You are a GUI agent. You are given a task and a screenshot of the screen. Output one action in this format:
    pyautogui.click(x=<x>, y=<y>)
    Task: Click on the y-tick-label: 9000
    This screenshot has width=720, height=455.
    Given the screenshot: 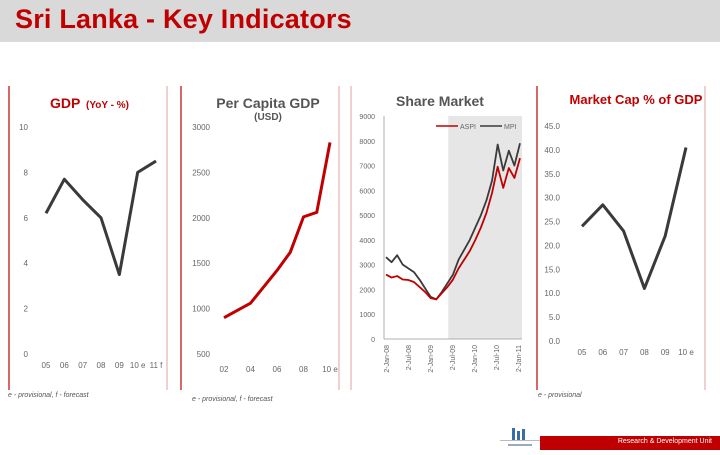 What is the action you would take?
    pyautogui.click(x=367, y=117)
    